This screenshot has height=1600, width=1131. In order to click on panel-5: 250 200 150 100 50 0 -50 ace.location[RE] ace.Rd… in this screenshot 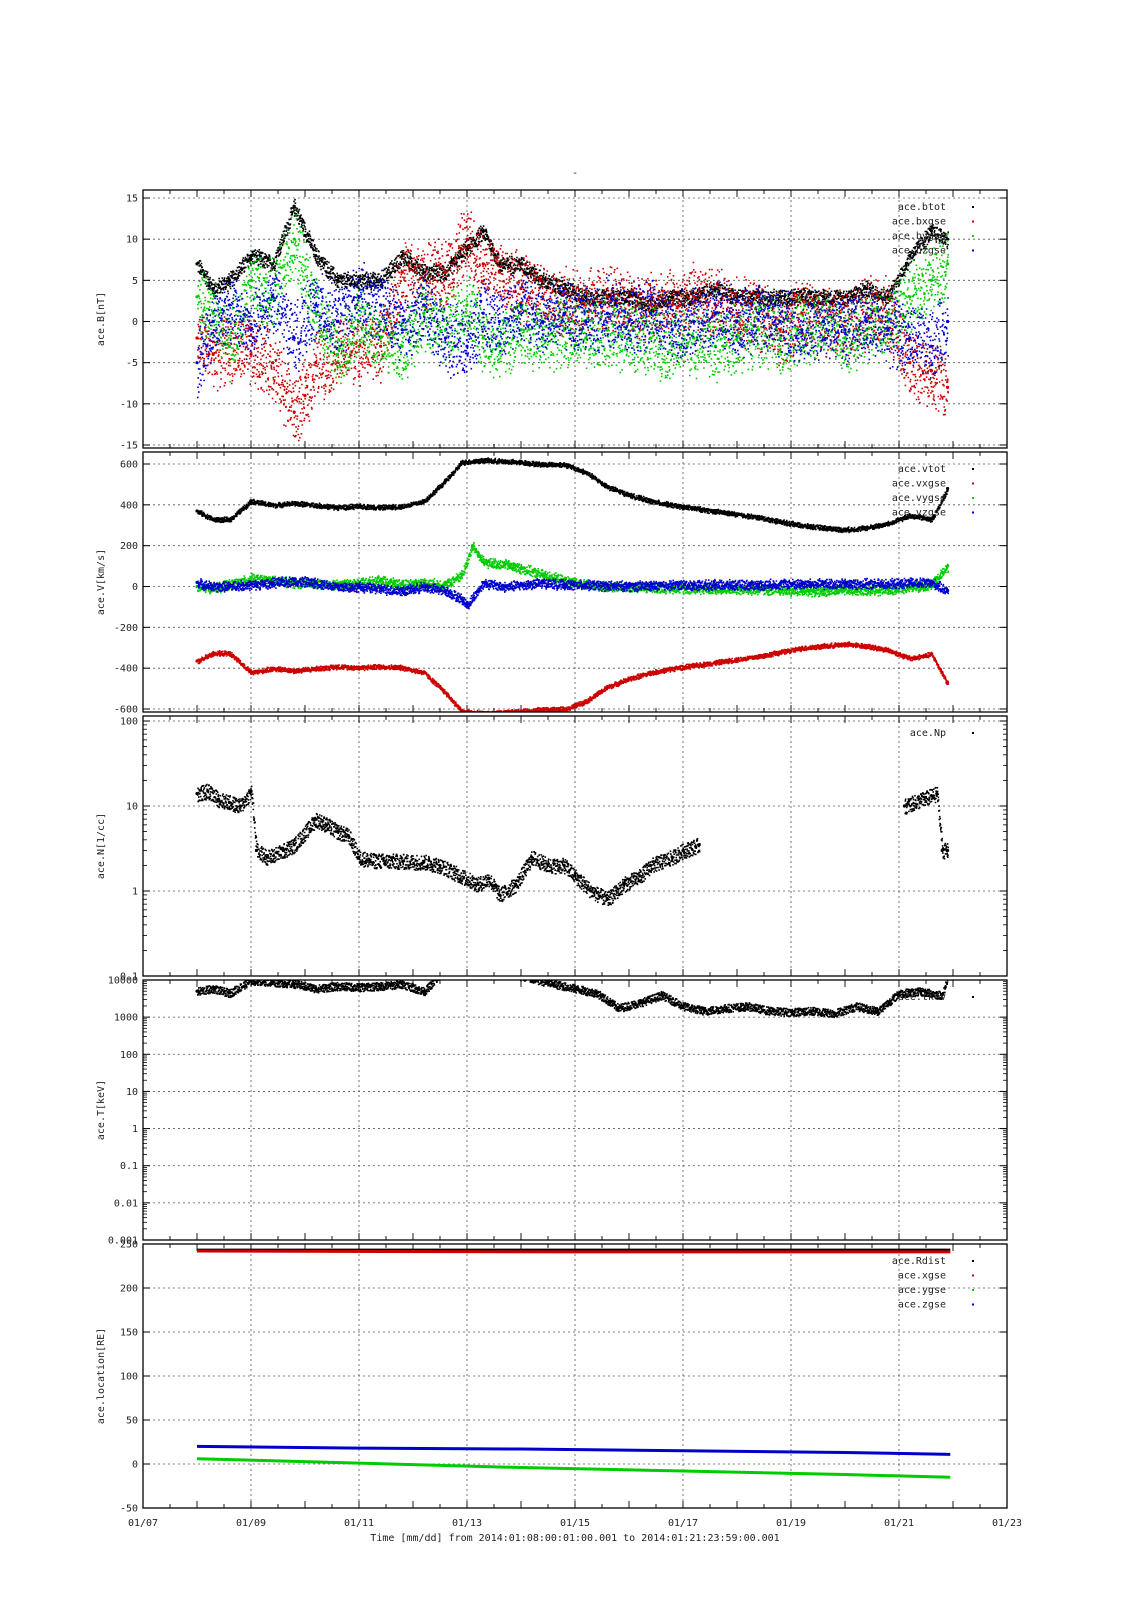, I will do `click(552, 1377)`.